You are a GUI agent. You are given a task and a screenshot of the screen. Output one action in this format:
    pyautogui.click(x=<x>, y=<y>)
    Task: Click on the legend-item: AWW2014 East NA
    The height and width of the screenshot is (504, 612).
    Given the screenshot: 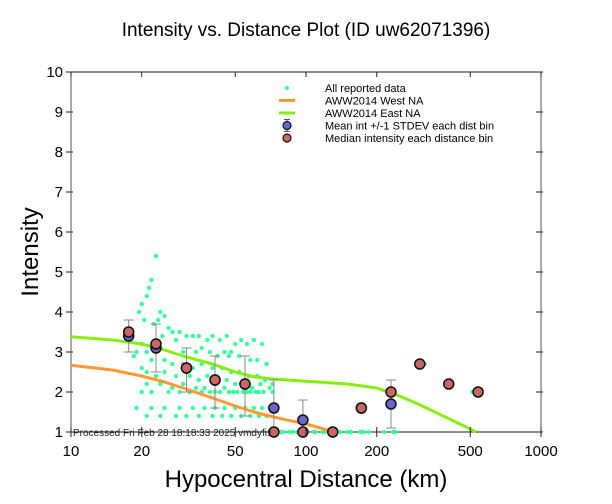 What is the action you would take?
    pyautogui.click(x=350, y=114)
    